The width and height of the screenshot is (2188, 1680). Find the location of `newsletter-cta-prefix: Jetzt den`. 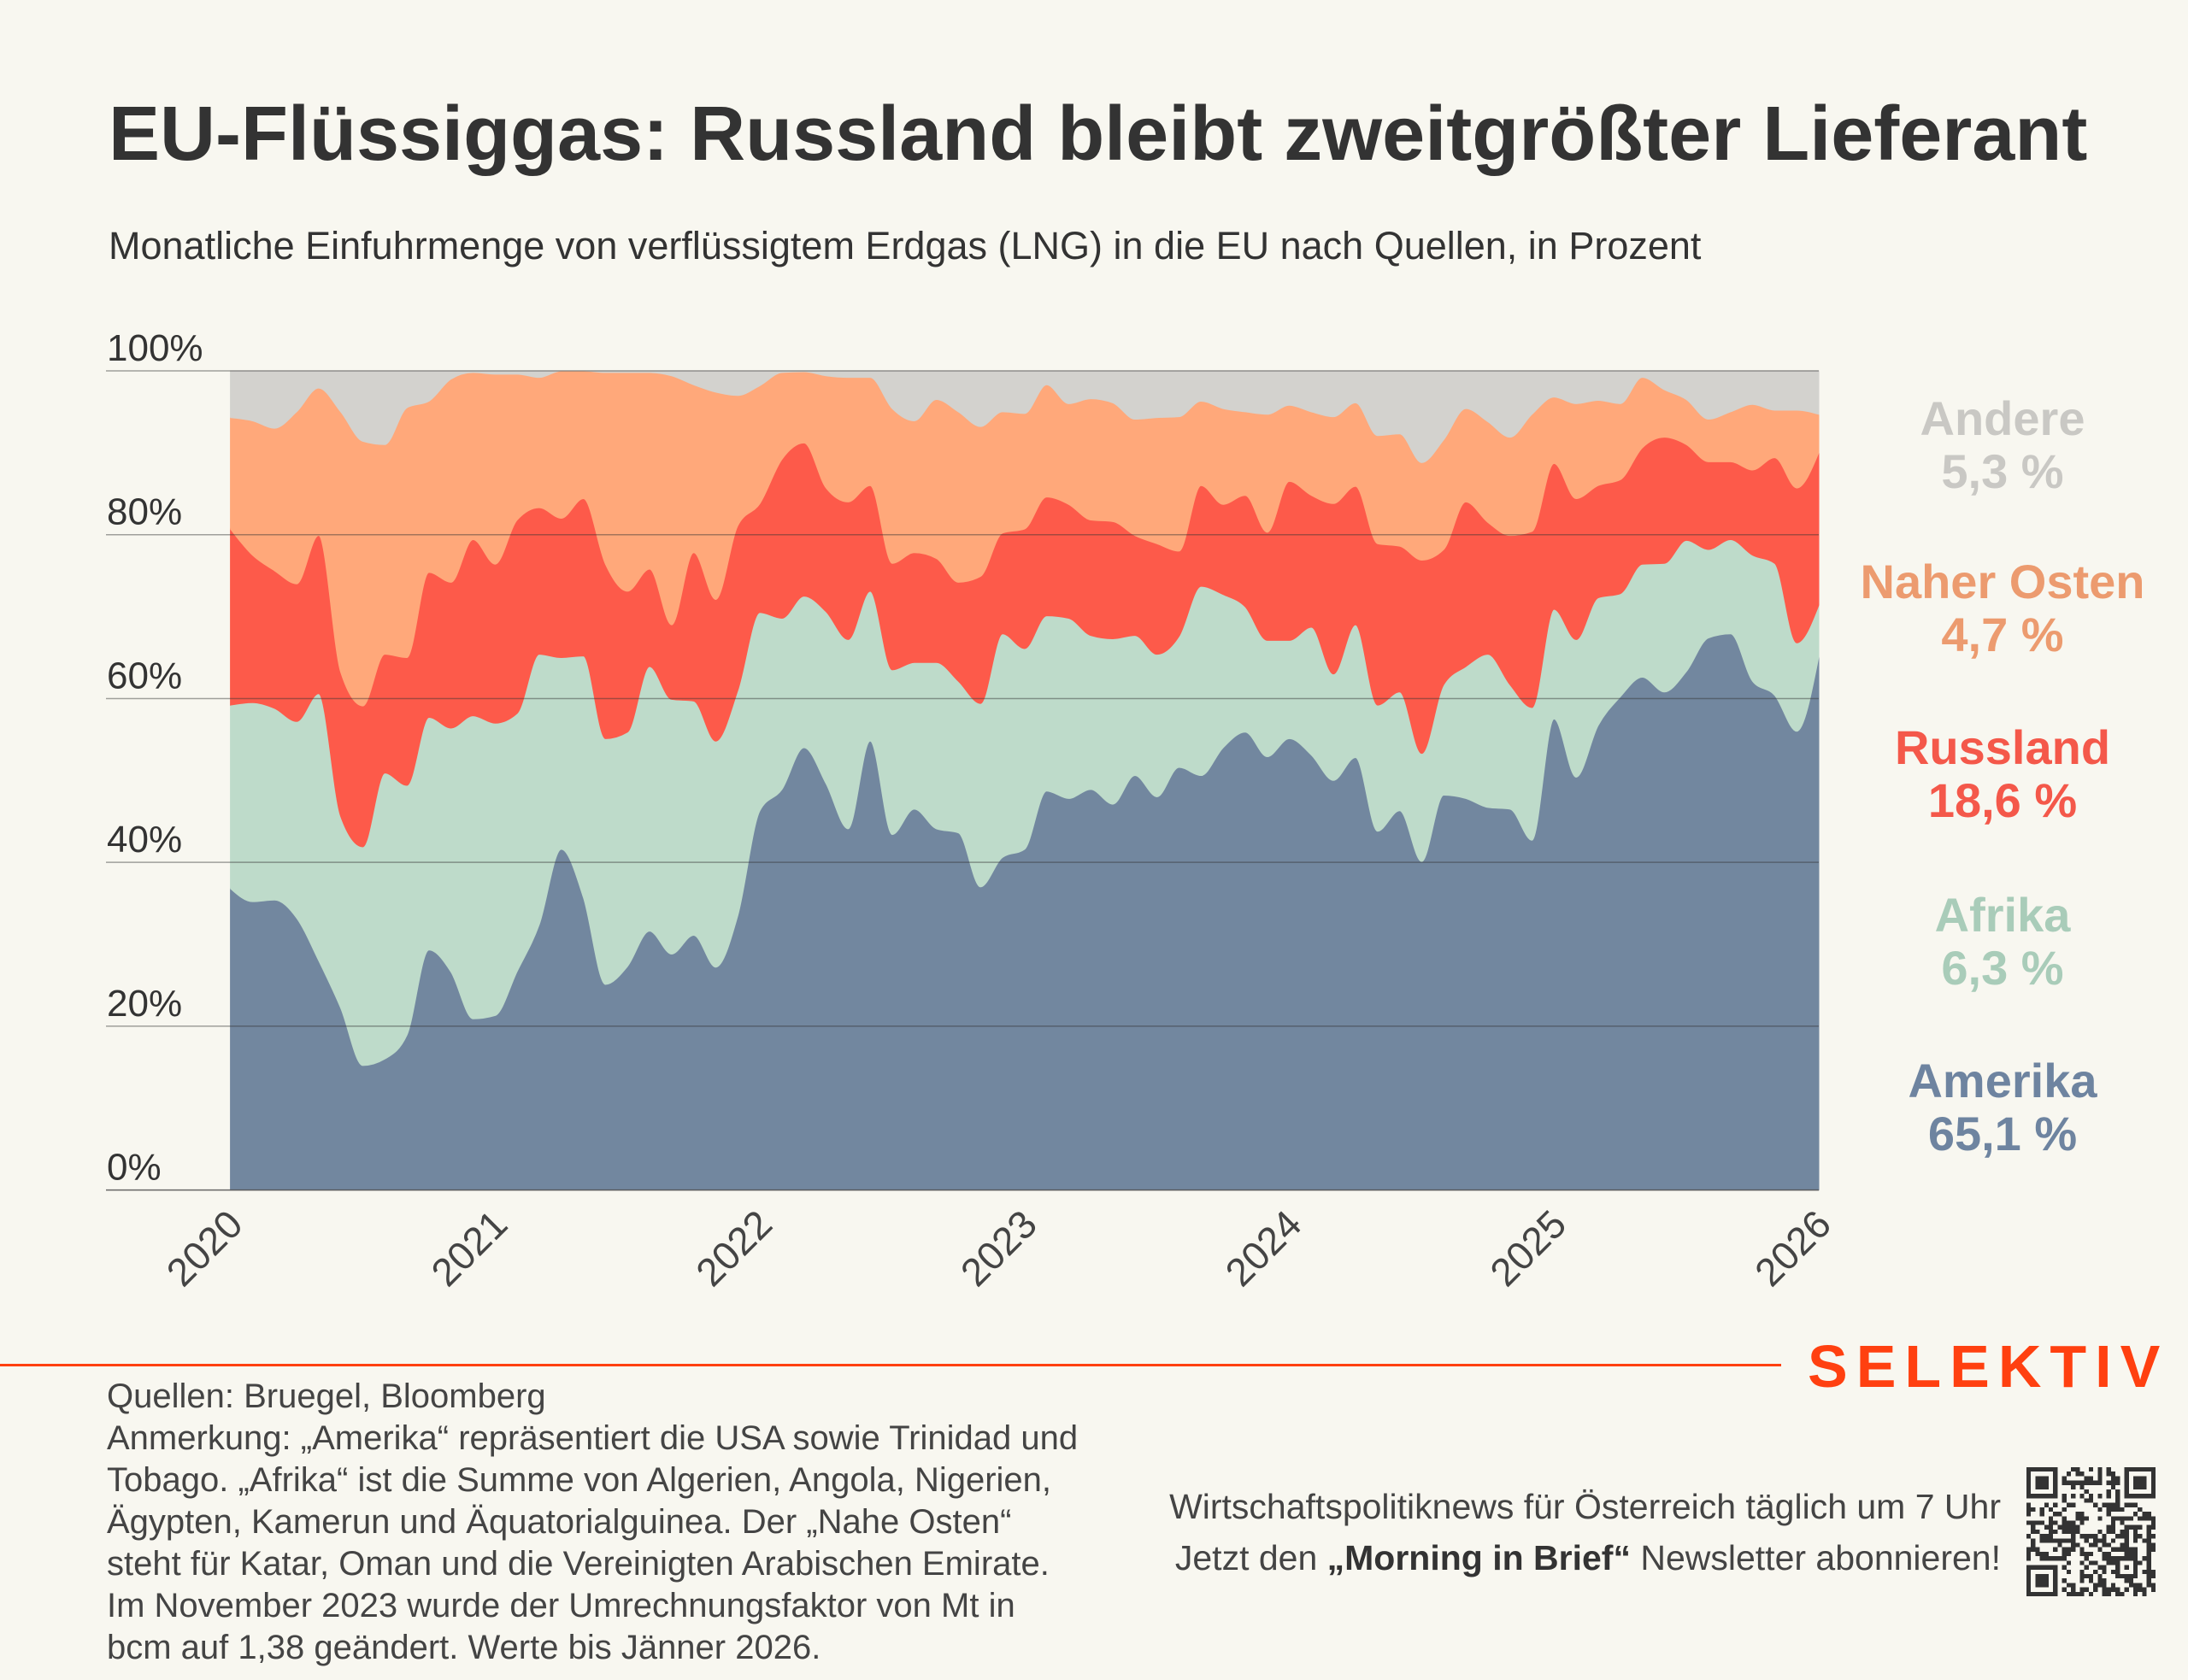

newsletter-cta-prefix: Jetzt den is located at coordinates (1250, 1557).